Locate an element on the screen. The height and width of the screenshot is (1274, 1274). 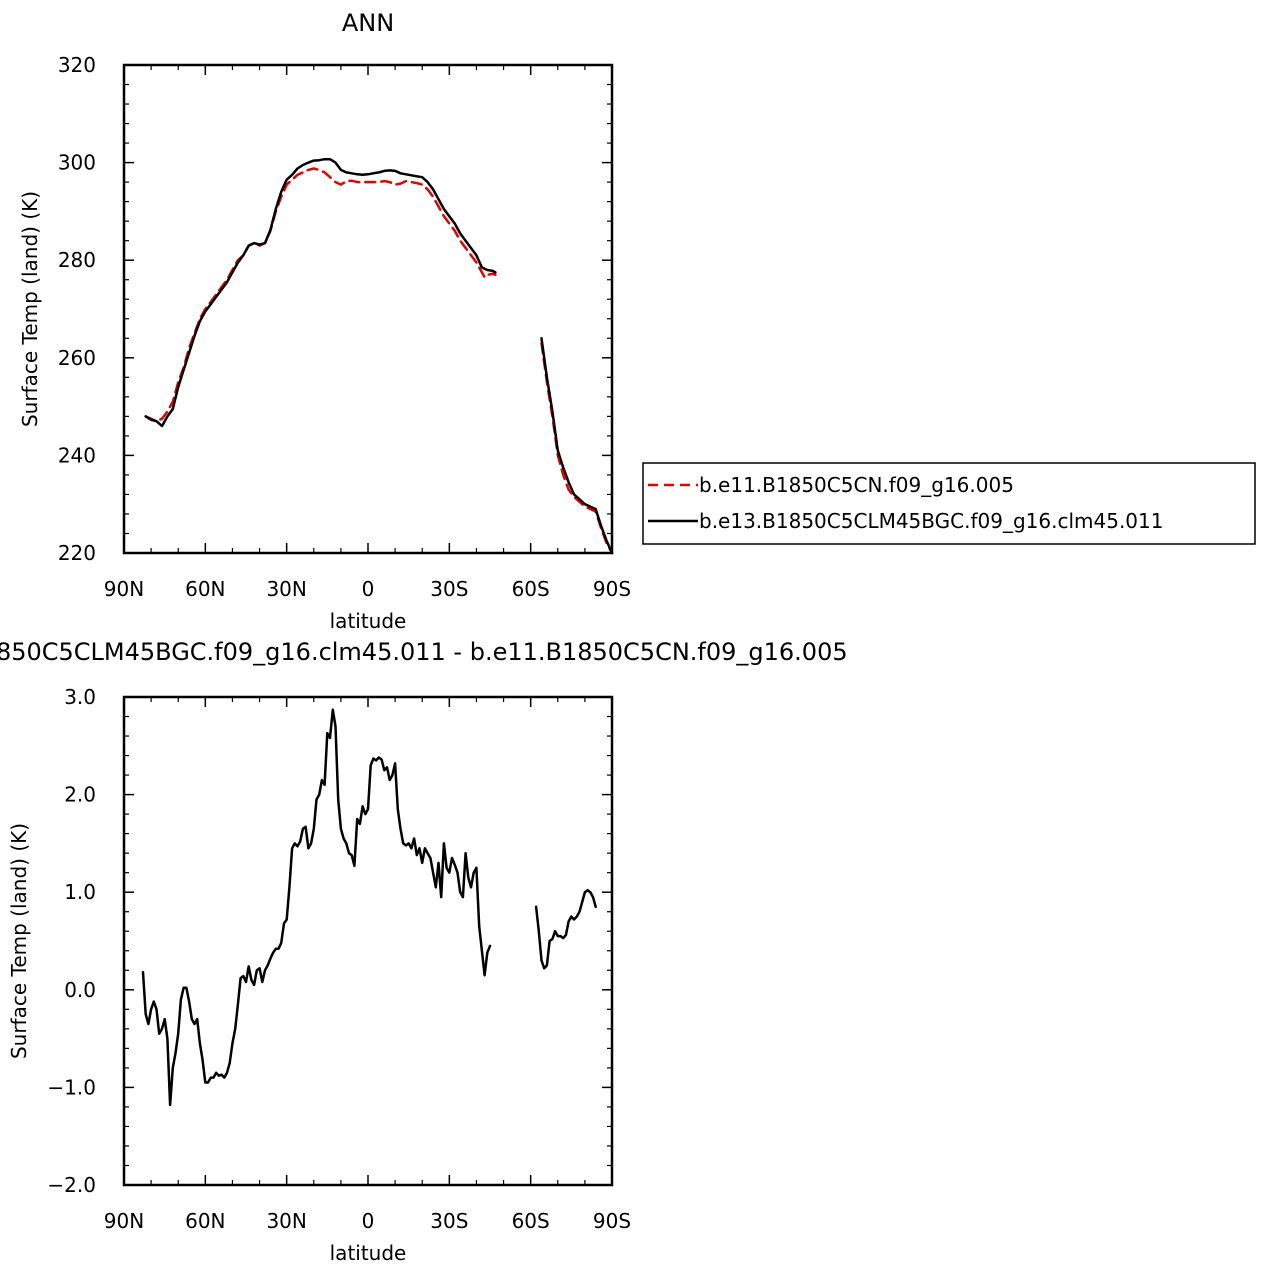
bottom-y-axis-label: Surface Temp (land) (K) is located at coordinates (19, 941).